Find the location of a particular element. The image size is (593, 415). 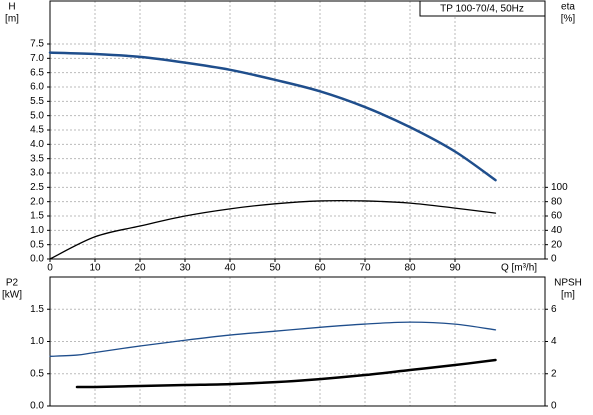

y-tick-label: 3.5 is located at coordinates (37, 158).